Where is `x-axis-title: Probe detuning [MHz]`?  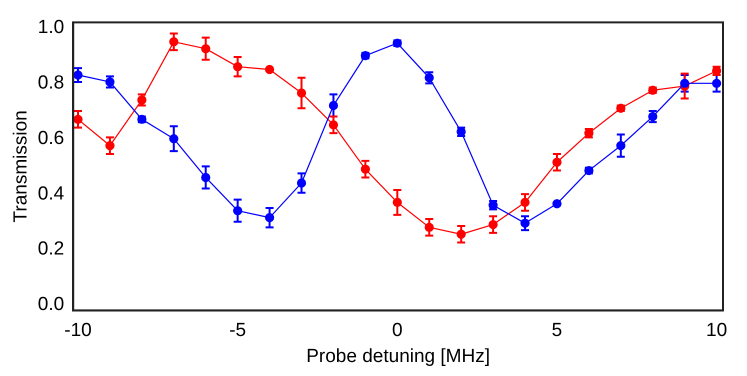 x-axis-title: Probe detuning [MHz] is located at coordinates (398, 356).